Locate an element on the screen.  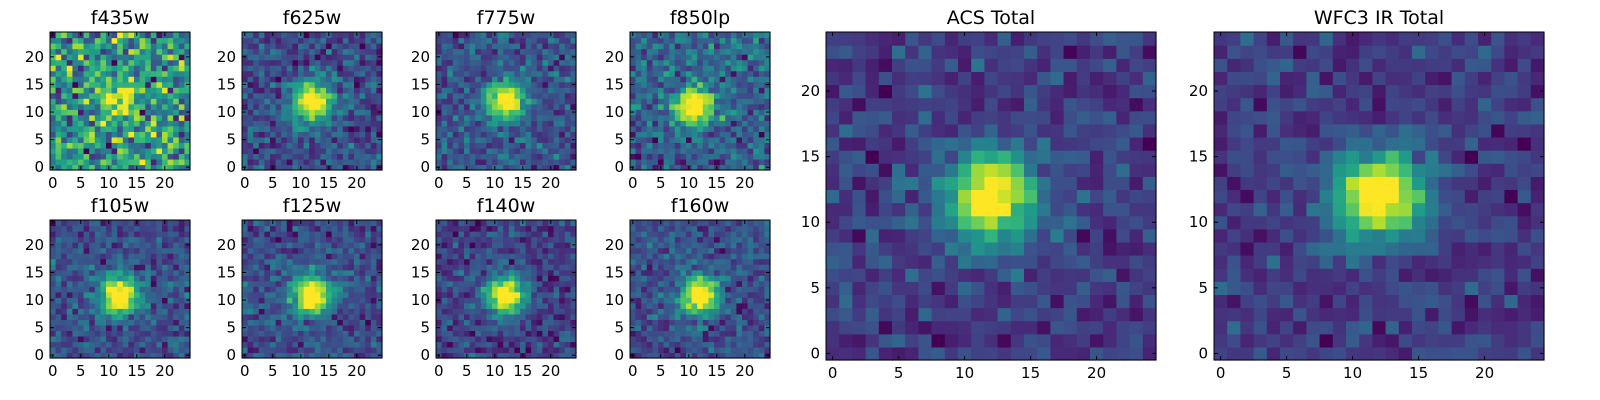
x-tick-label: 0 is located at coordinates (439, 371).